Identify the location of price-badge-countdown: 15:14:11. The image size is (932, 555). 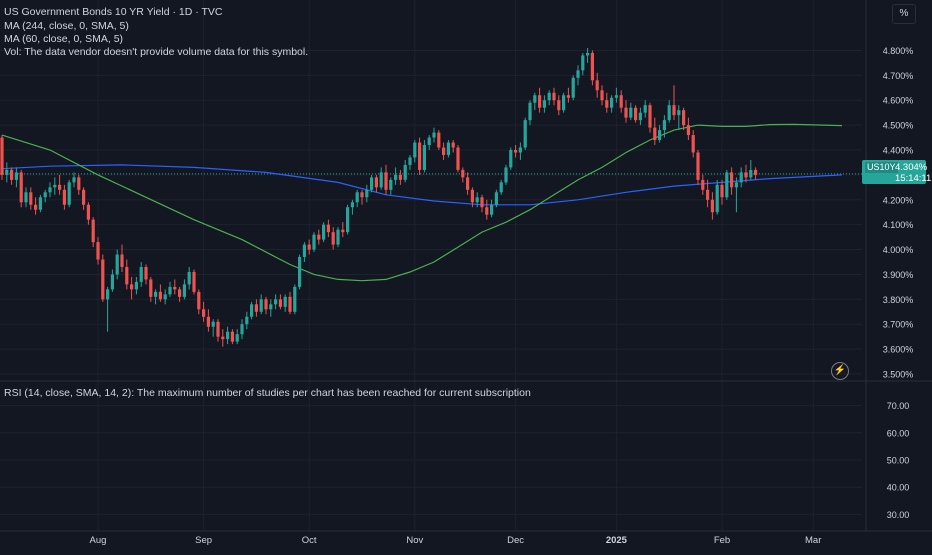
(913, 178).